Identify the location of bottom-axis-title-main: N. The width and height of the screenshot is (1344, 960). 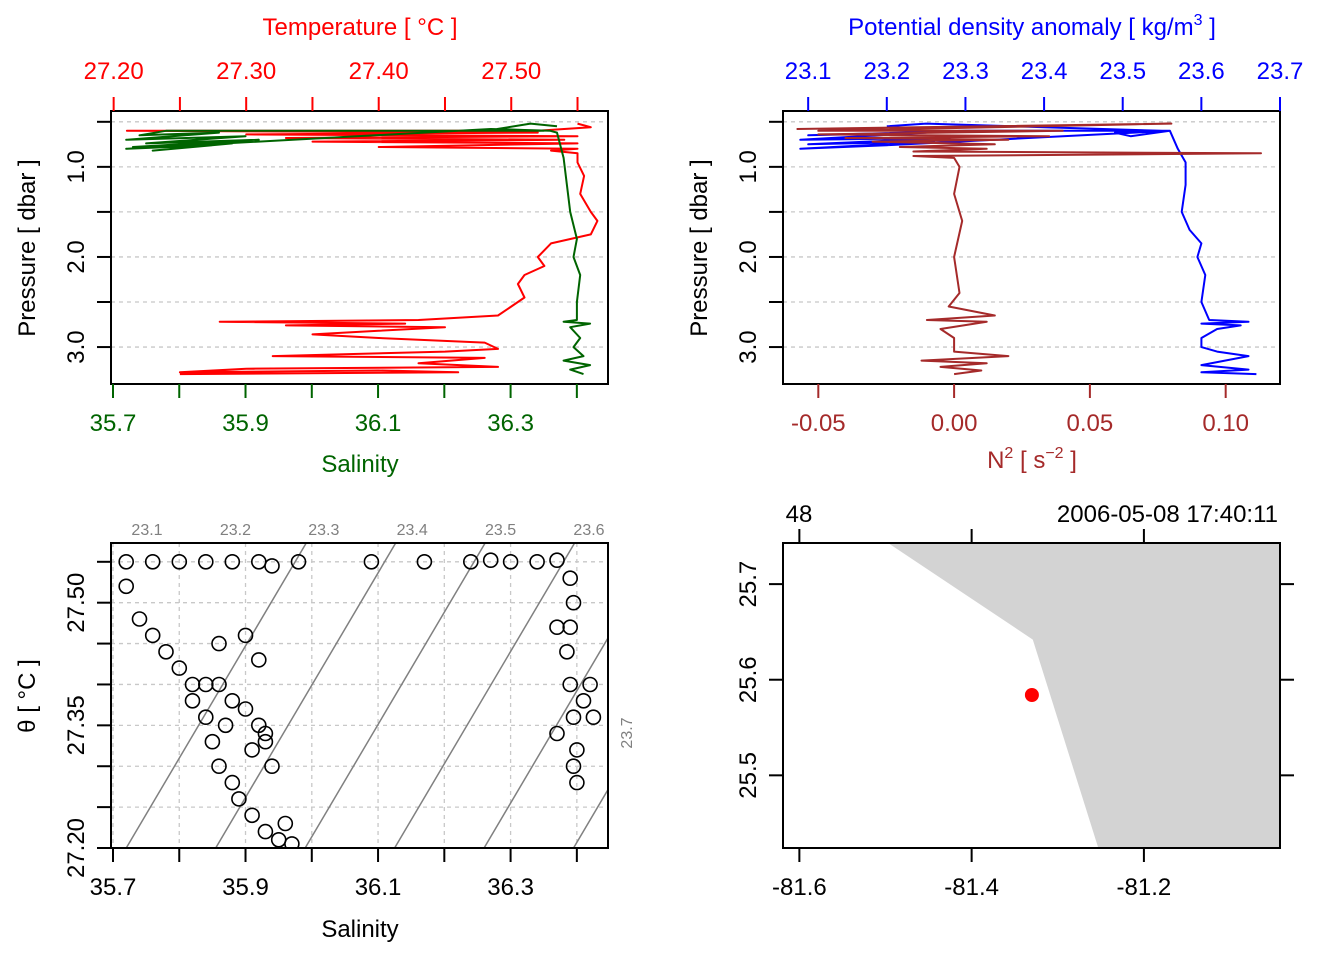
(995, 460).